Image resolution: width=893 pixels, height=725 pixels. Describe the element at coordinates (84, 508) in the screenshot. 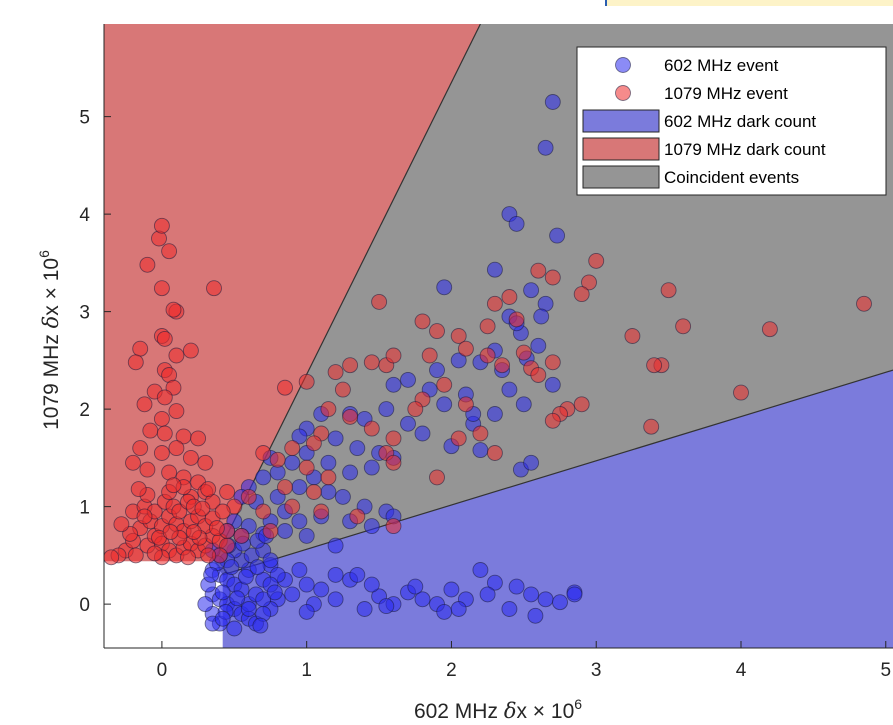

I see `y-tick-label: 1` at that location.